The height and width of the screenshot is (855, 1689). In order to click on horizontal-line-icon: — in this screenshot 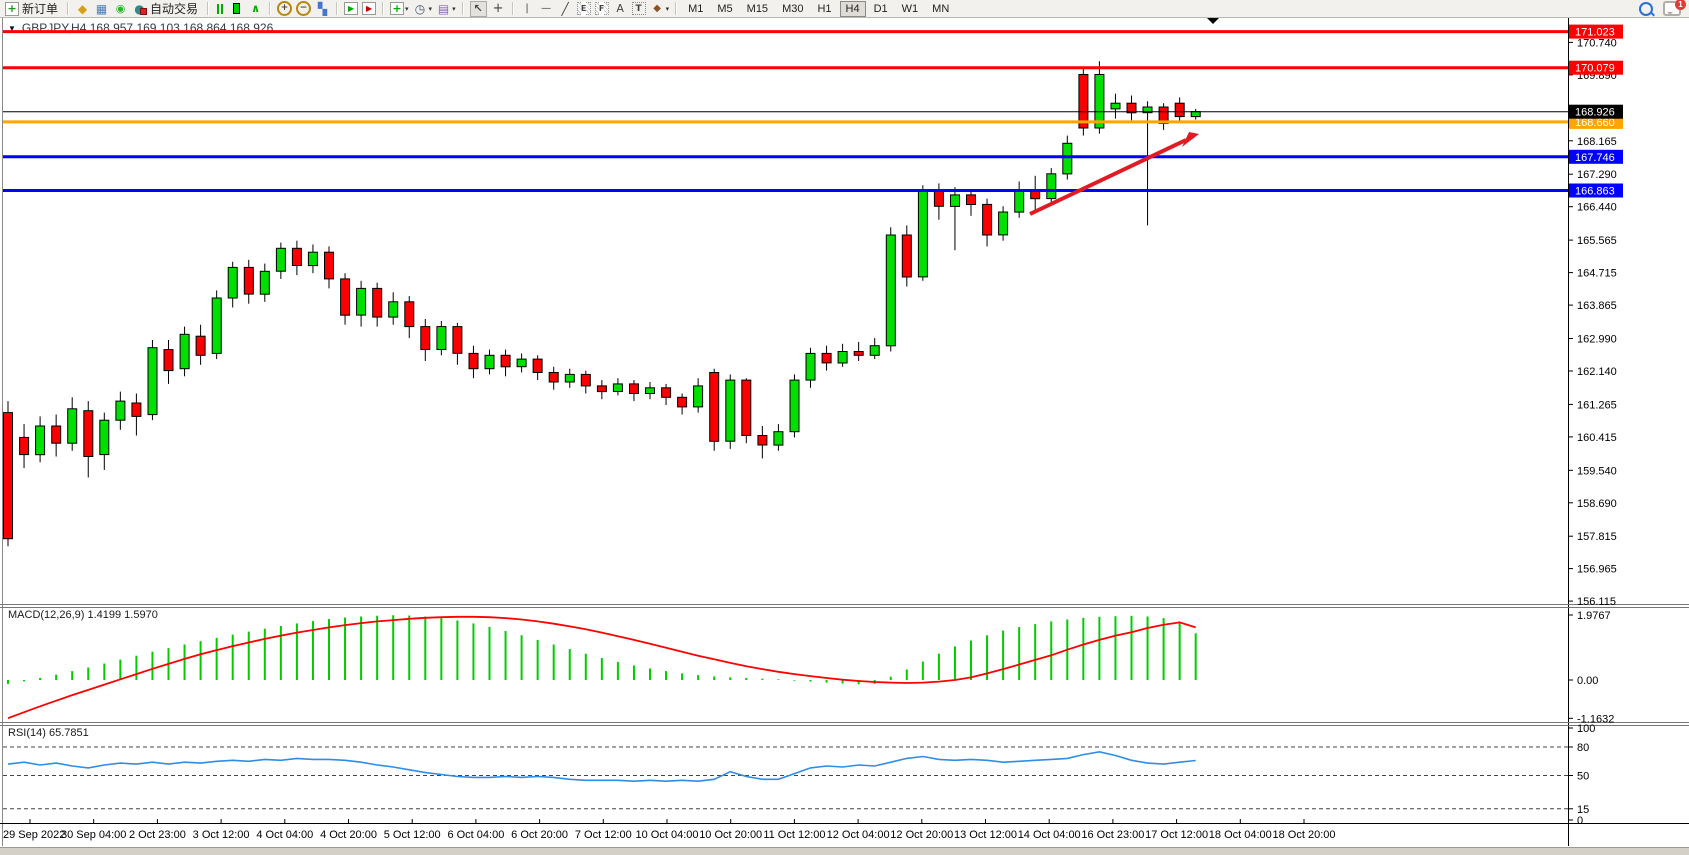, I will do `click(546, 8)`.